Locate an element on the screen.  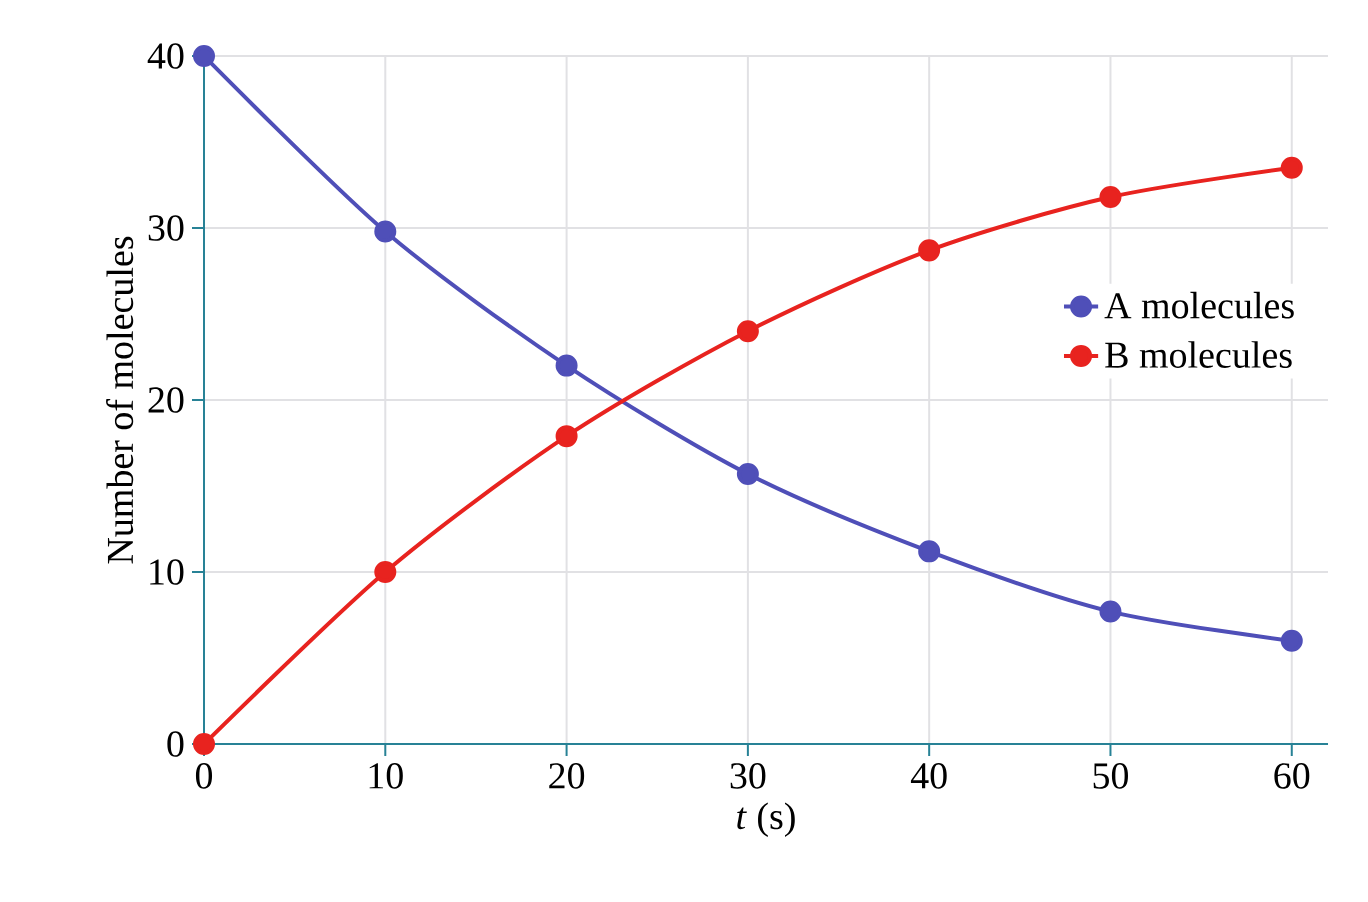
y-tick-label: 0 is located at coordinates (175, 744).